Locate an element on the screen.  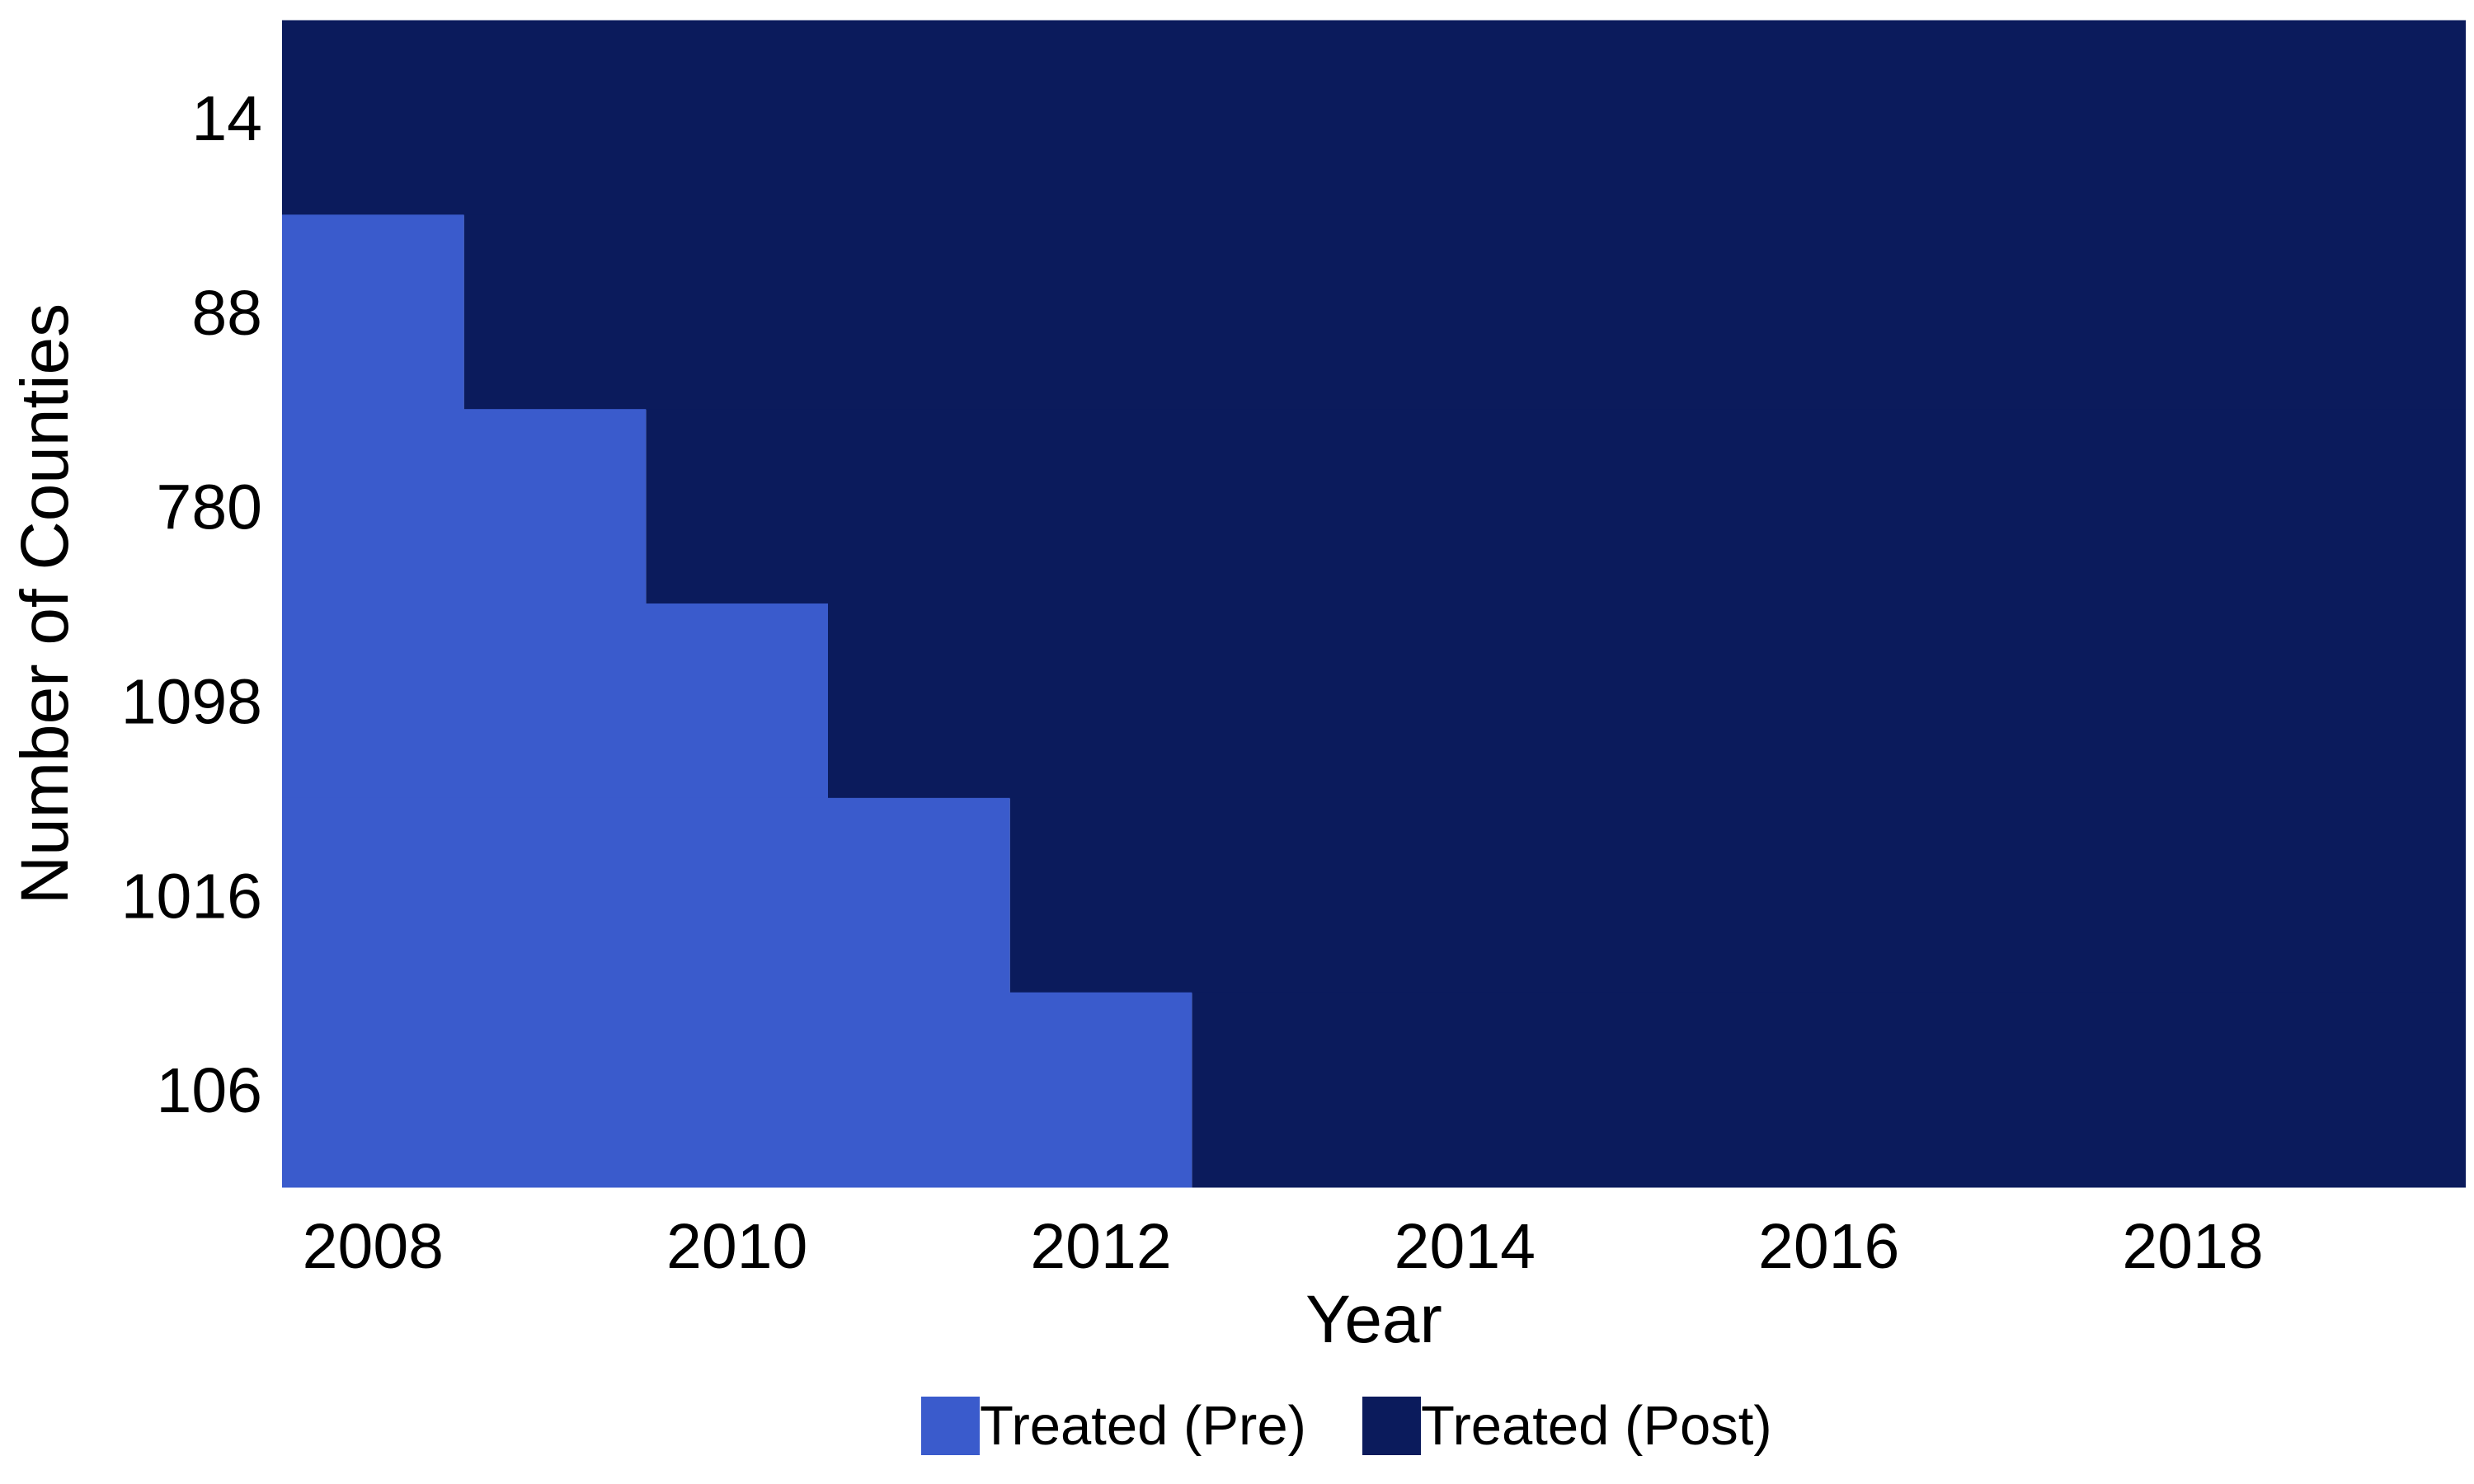
x-tick-label: 2014 is located at coordinates (1465, 1246).